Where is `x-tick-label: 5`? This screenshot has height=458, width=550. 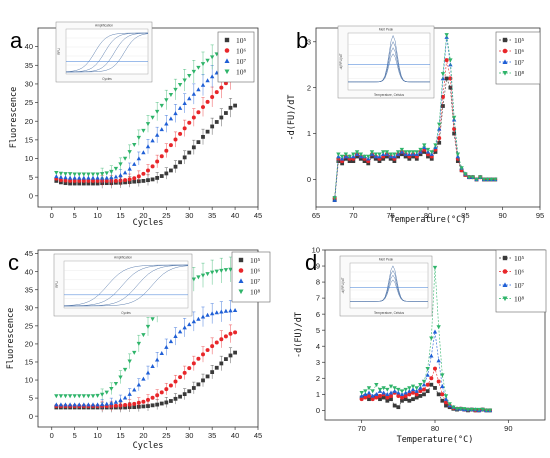
x-tick-label: 5 is located at coordinates (75, 435).